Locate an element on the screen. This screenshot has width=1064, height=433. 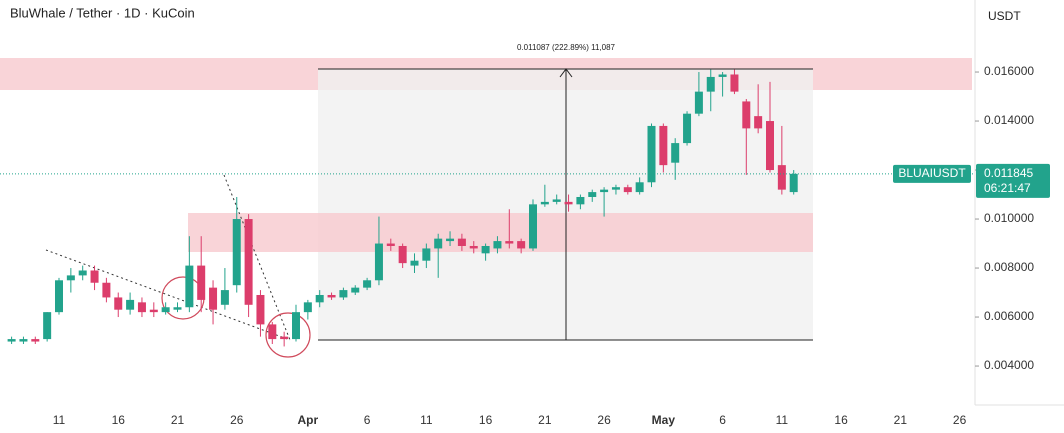
price-tag is located at coordinates (1013, 180).